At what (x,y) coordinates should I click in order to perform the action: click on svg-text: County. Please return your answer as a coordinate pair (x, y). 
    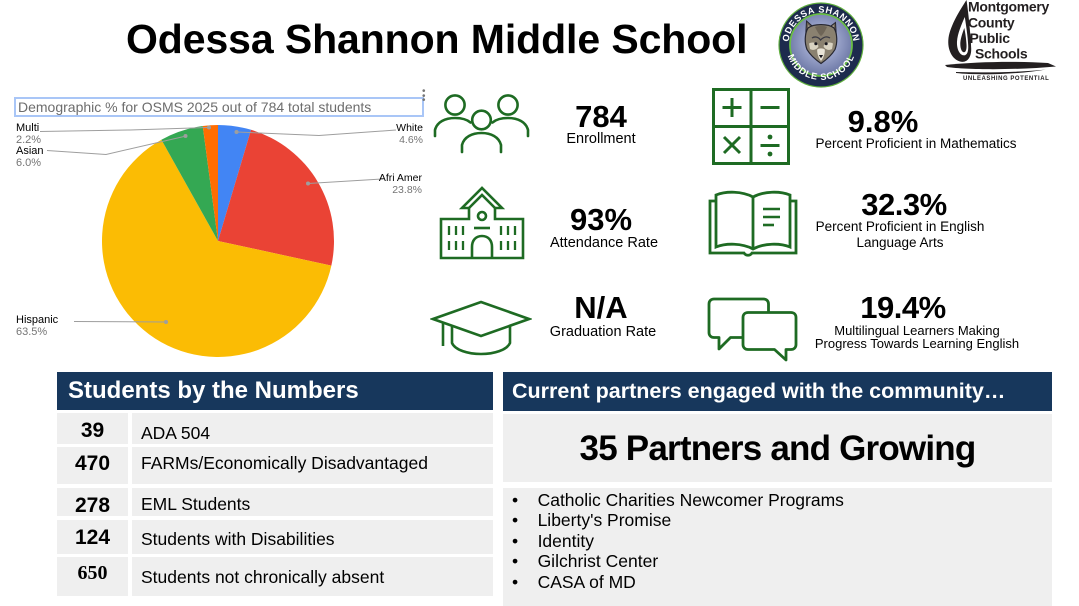
    Looking at the image, I should click on (991, 23).